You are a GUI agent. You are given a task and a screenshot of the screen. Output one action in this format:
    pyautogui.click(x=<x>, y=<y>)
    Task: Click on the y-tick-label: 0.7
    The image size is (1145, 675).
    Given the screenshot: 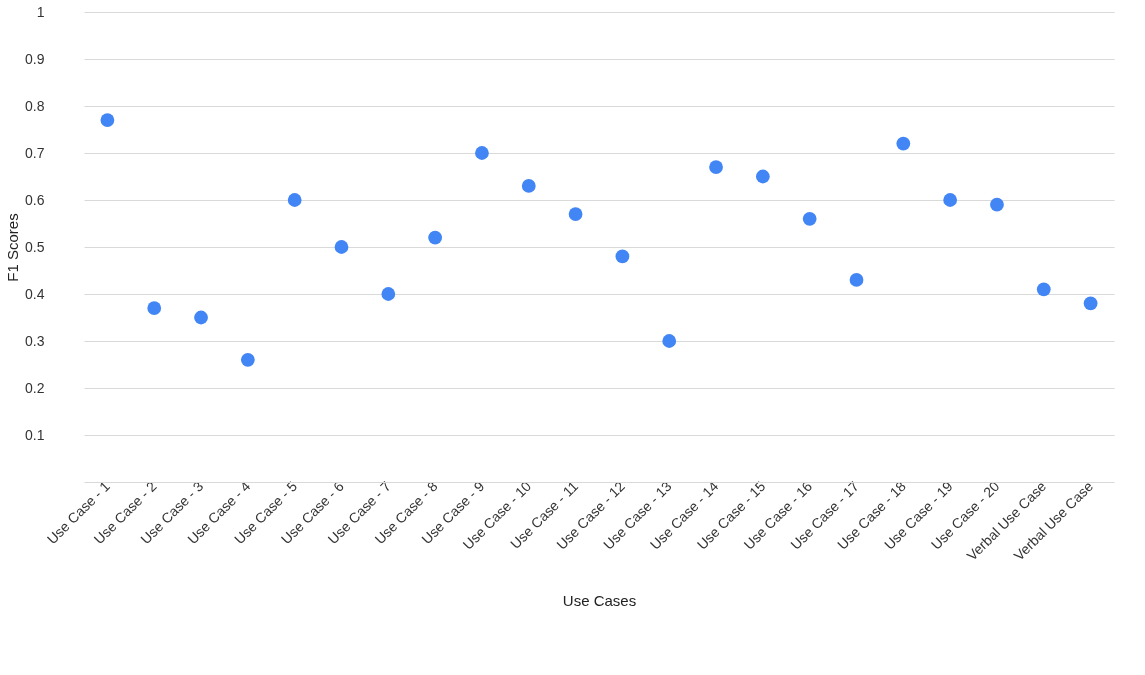 What is the action you would take?
    pyautogui.click(x=35, y=152)
    